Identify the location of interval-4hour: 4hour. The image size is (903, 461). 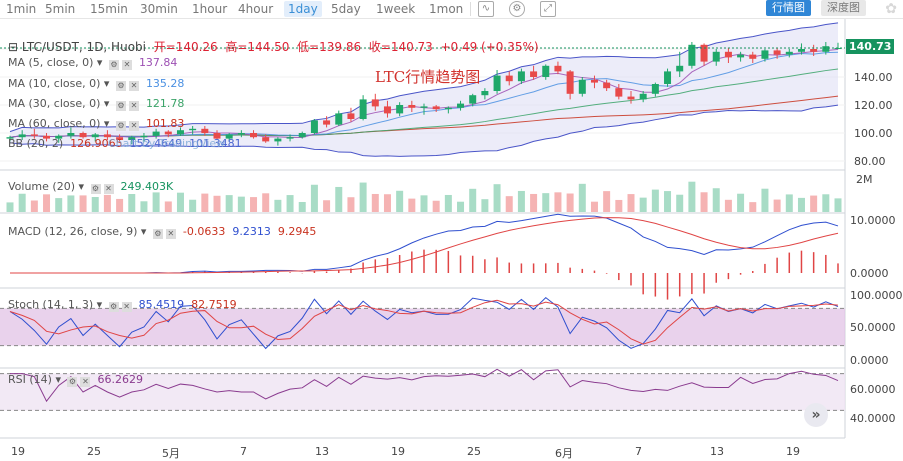
(256, 9).